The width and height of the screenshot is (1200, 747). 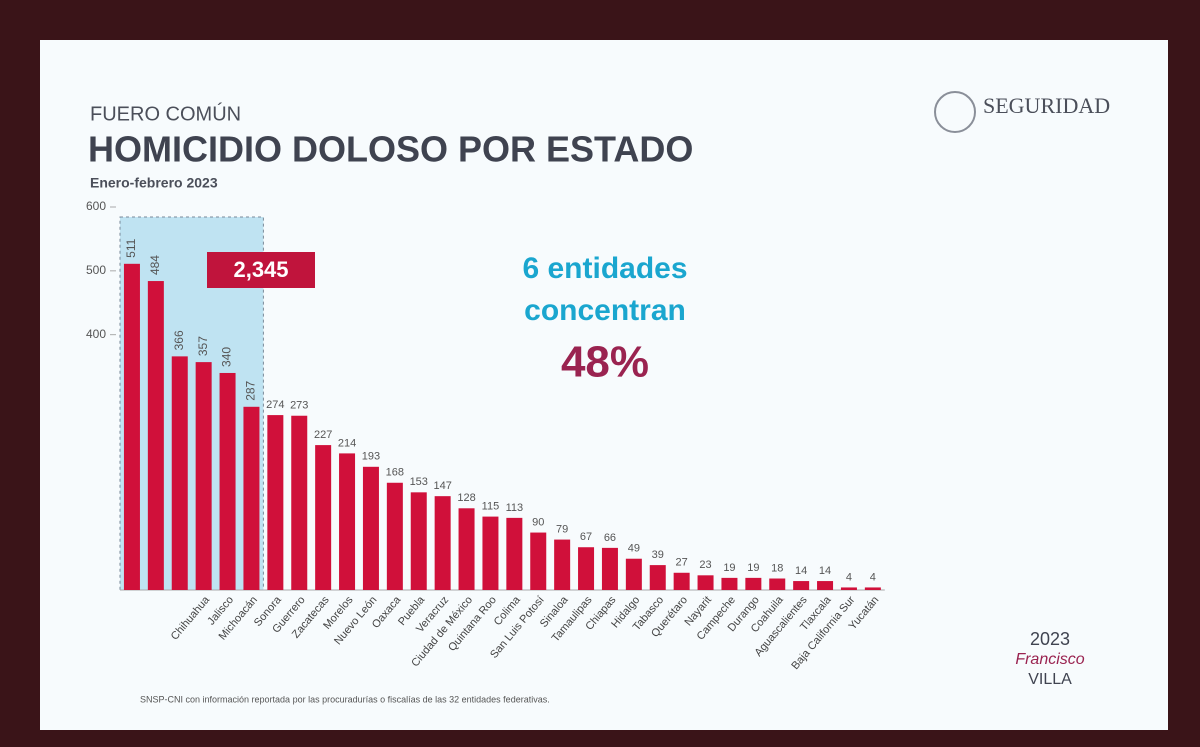 What do you see at coordinates (605, 362) in the screenshot?
I see `annotation-share: 48%` at bounding box center [605, 362].